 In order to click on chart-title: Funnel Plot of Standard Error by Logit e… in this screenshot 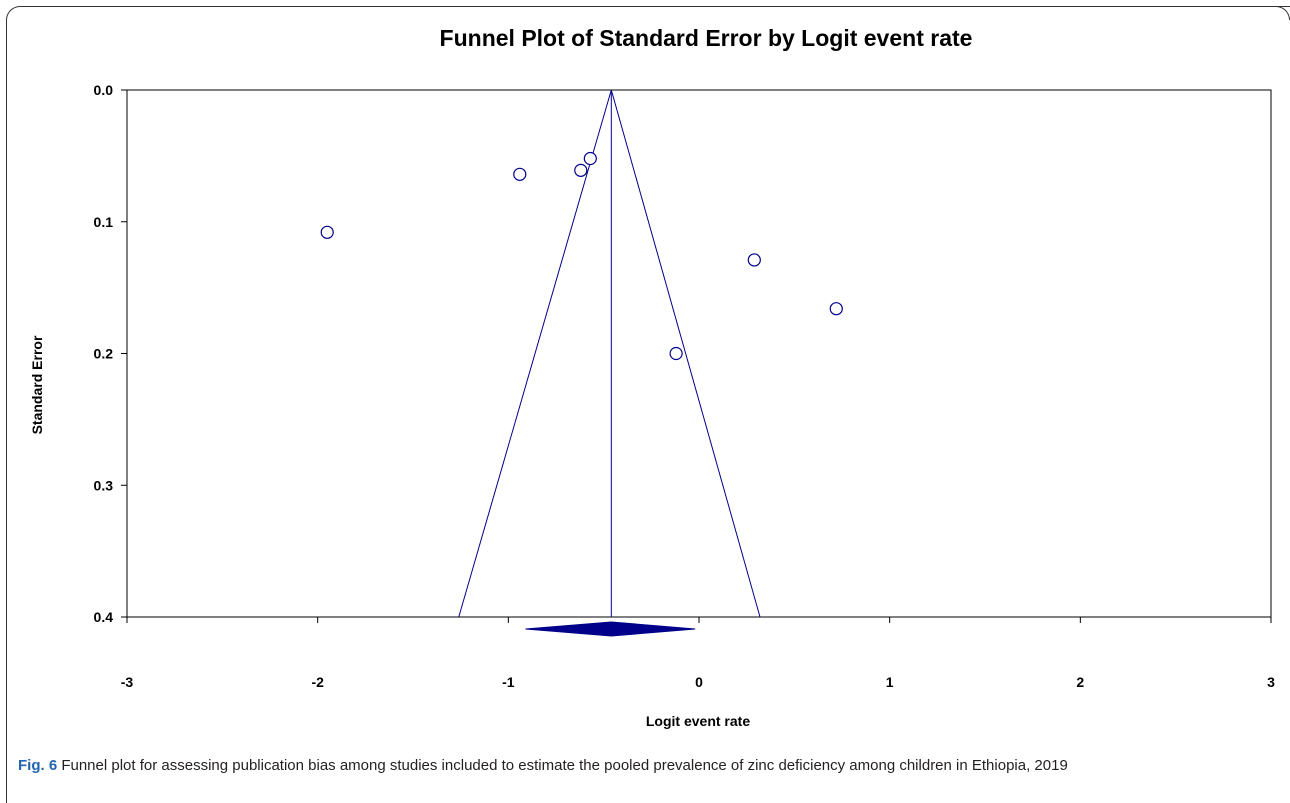, I will do `click(706, 38)`.